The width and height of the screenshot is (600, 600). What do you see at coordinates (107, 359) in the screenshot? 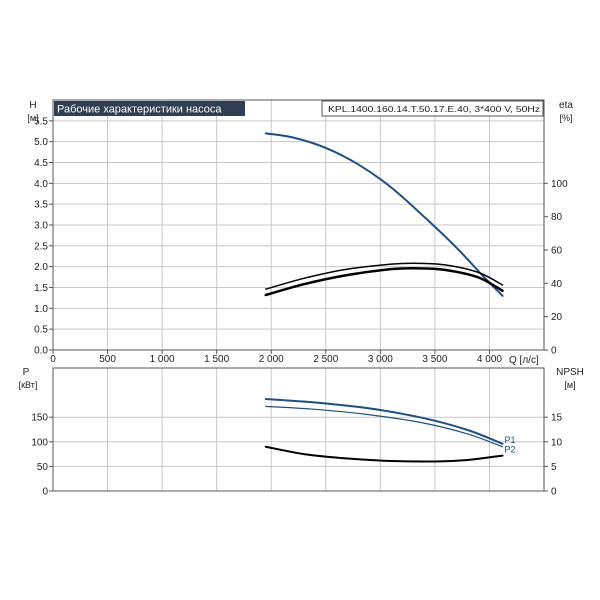
I see `x-tick-label: 500` at bounding box center [107, 359].